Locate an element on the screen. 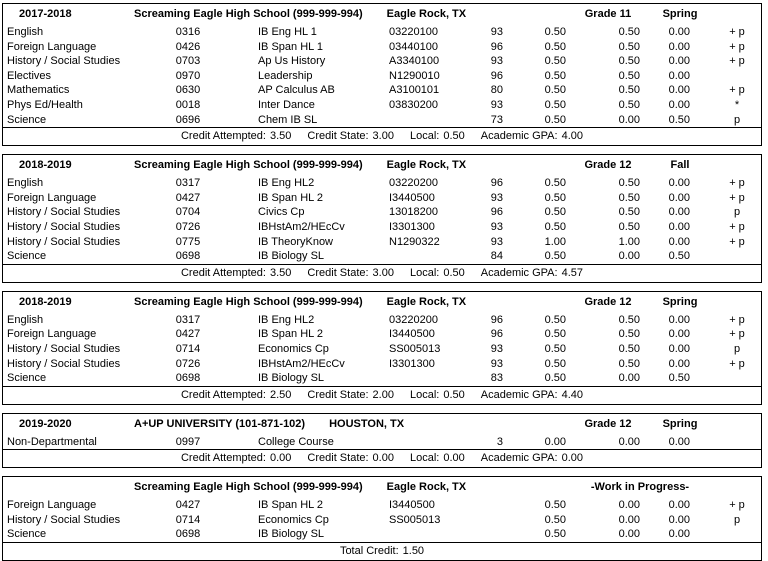 The height and width of the screenshot is (561, 768). course-title-cell: Chem IB SL is located at coordinates (288, 119).